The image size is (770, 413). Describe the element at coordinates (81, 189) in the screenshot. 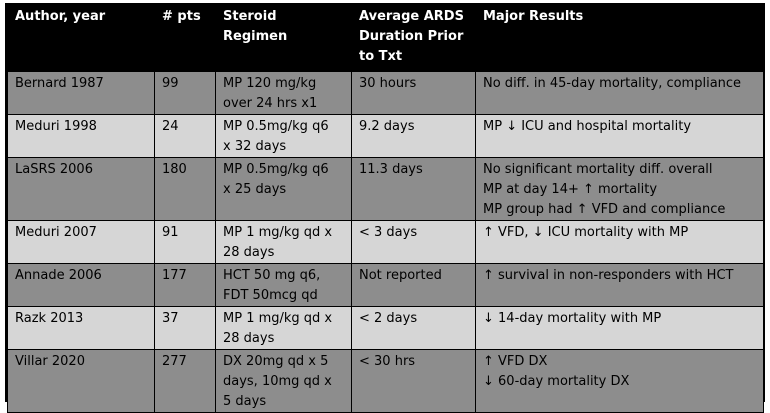

I see `cell-author: LaSRS 2006` at that location.